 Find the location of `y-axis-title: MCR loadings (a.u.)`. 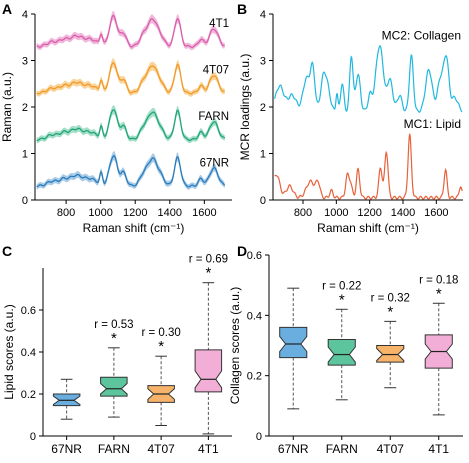

y-axis-title: MCR loadings (a.u.) is located at coordinates (245, 107).